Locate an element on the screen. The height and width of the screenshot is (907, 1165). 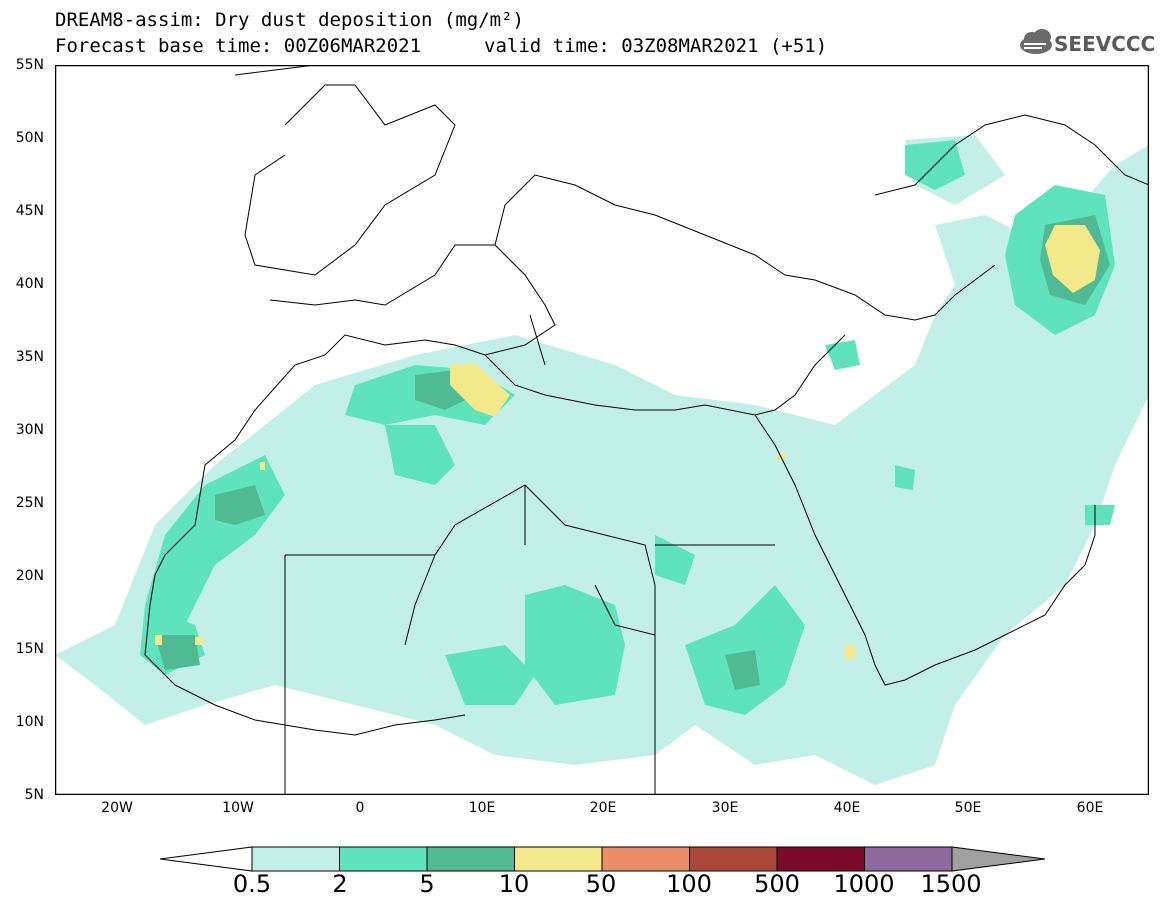
lat-label-25n: 25N is located at coordinates (29, 503).